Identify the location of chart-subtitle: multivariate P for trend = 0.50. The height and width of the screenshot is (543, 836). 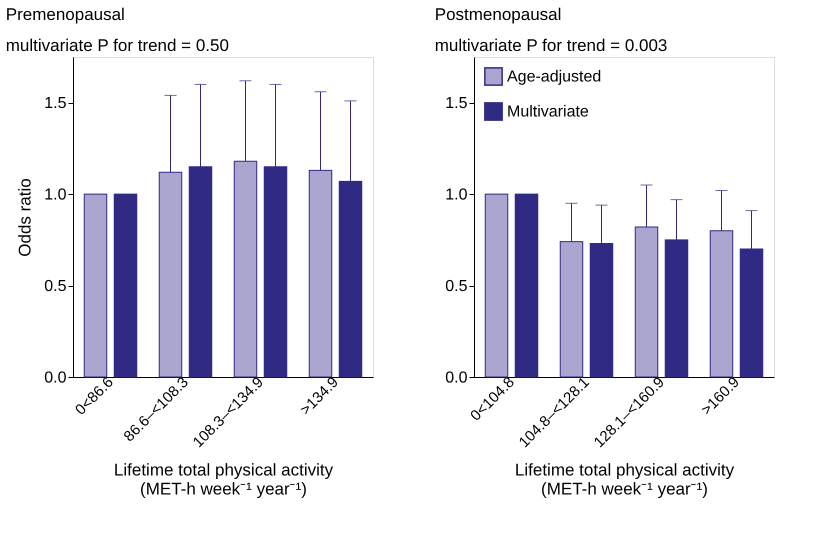
(117, 45).